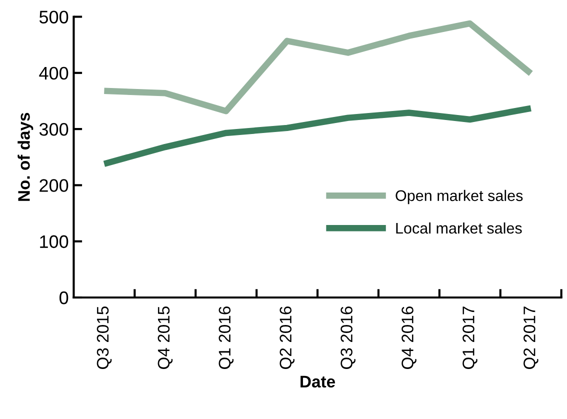  Describe the element at coordinates (53, 73) in the screenshot. I see `y-tick-label: 400` at that location.